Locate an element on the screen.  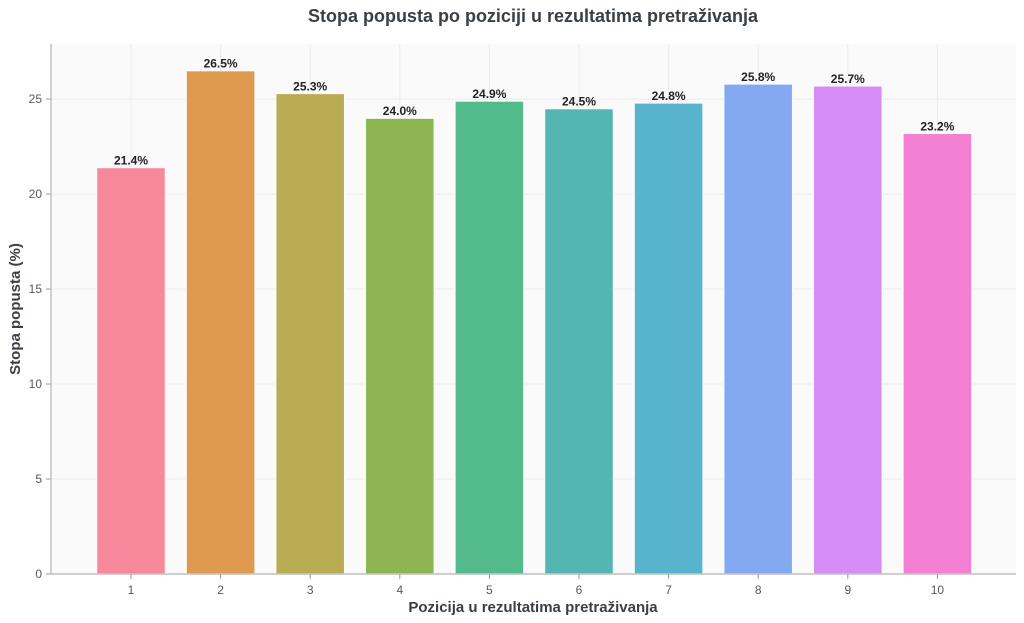
y-tick-label: 0 is located at coordinates (38, 574).